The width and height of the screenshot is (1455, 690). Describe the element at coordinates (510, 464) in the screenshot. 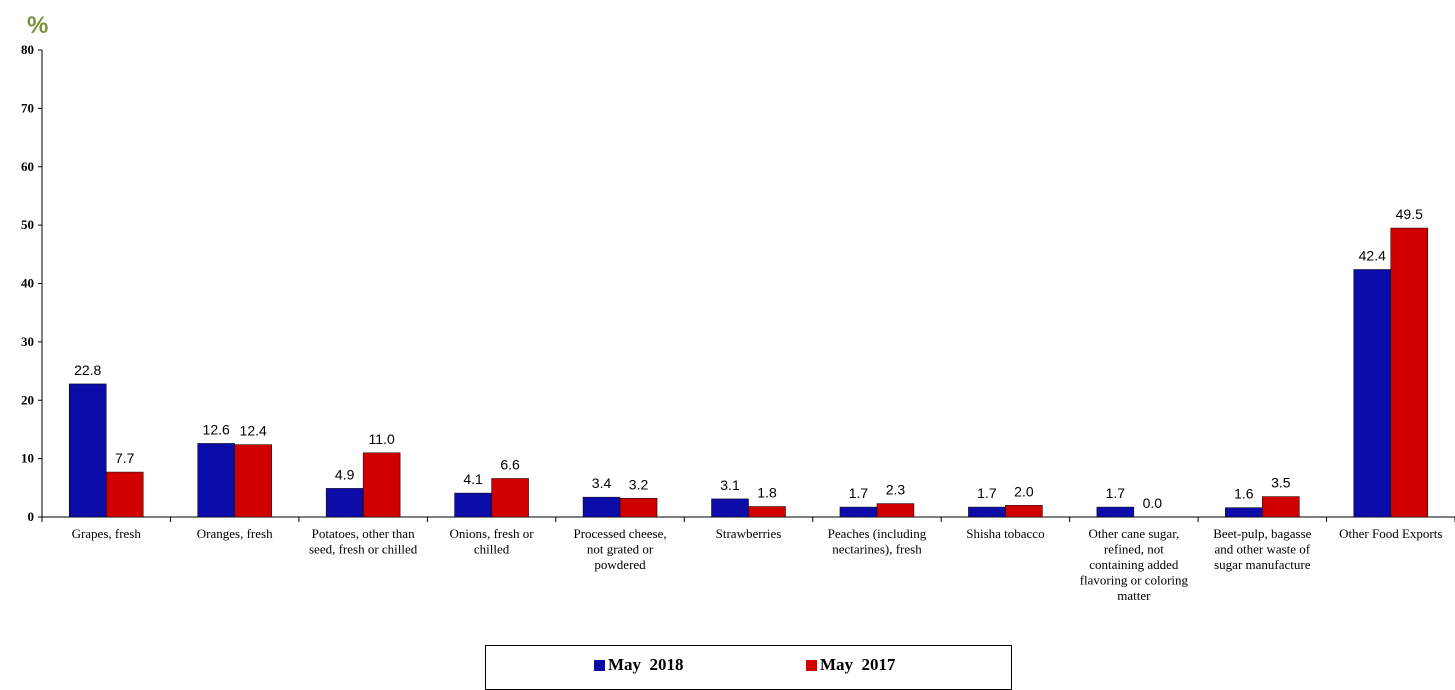

I see `data-label-series-2: 6.6` at that location.